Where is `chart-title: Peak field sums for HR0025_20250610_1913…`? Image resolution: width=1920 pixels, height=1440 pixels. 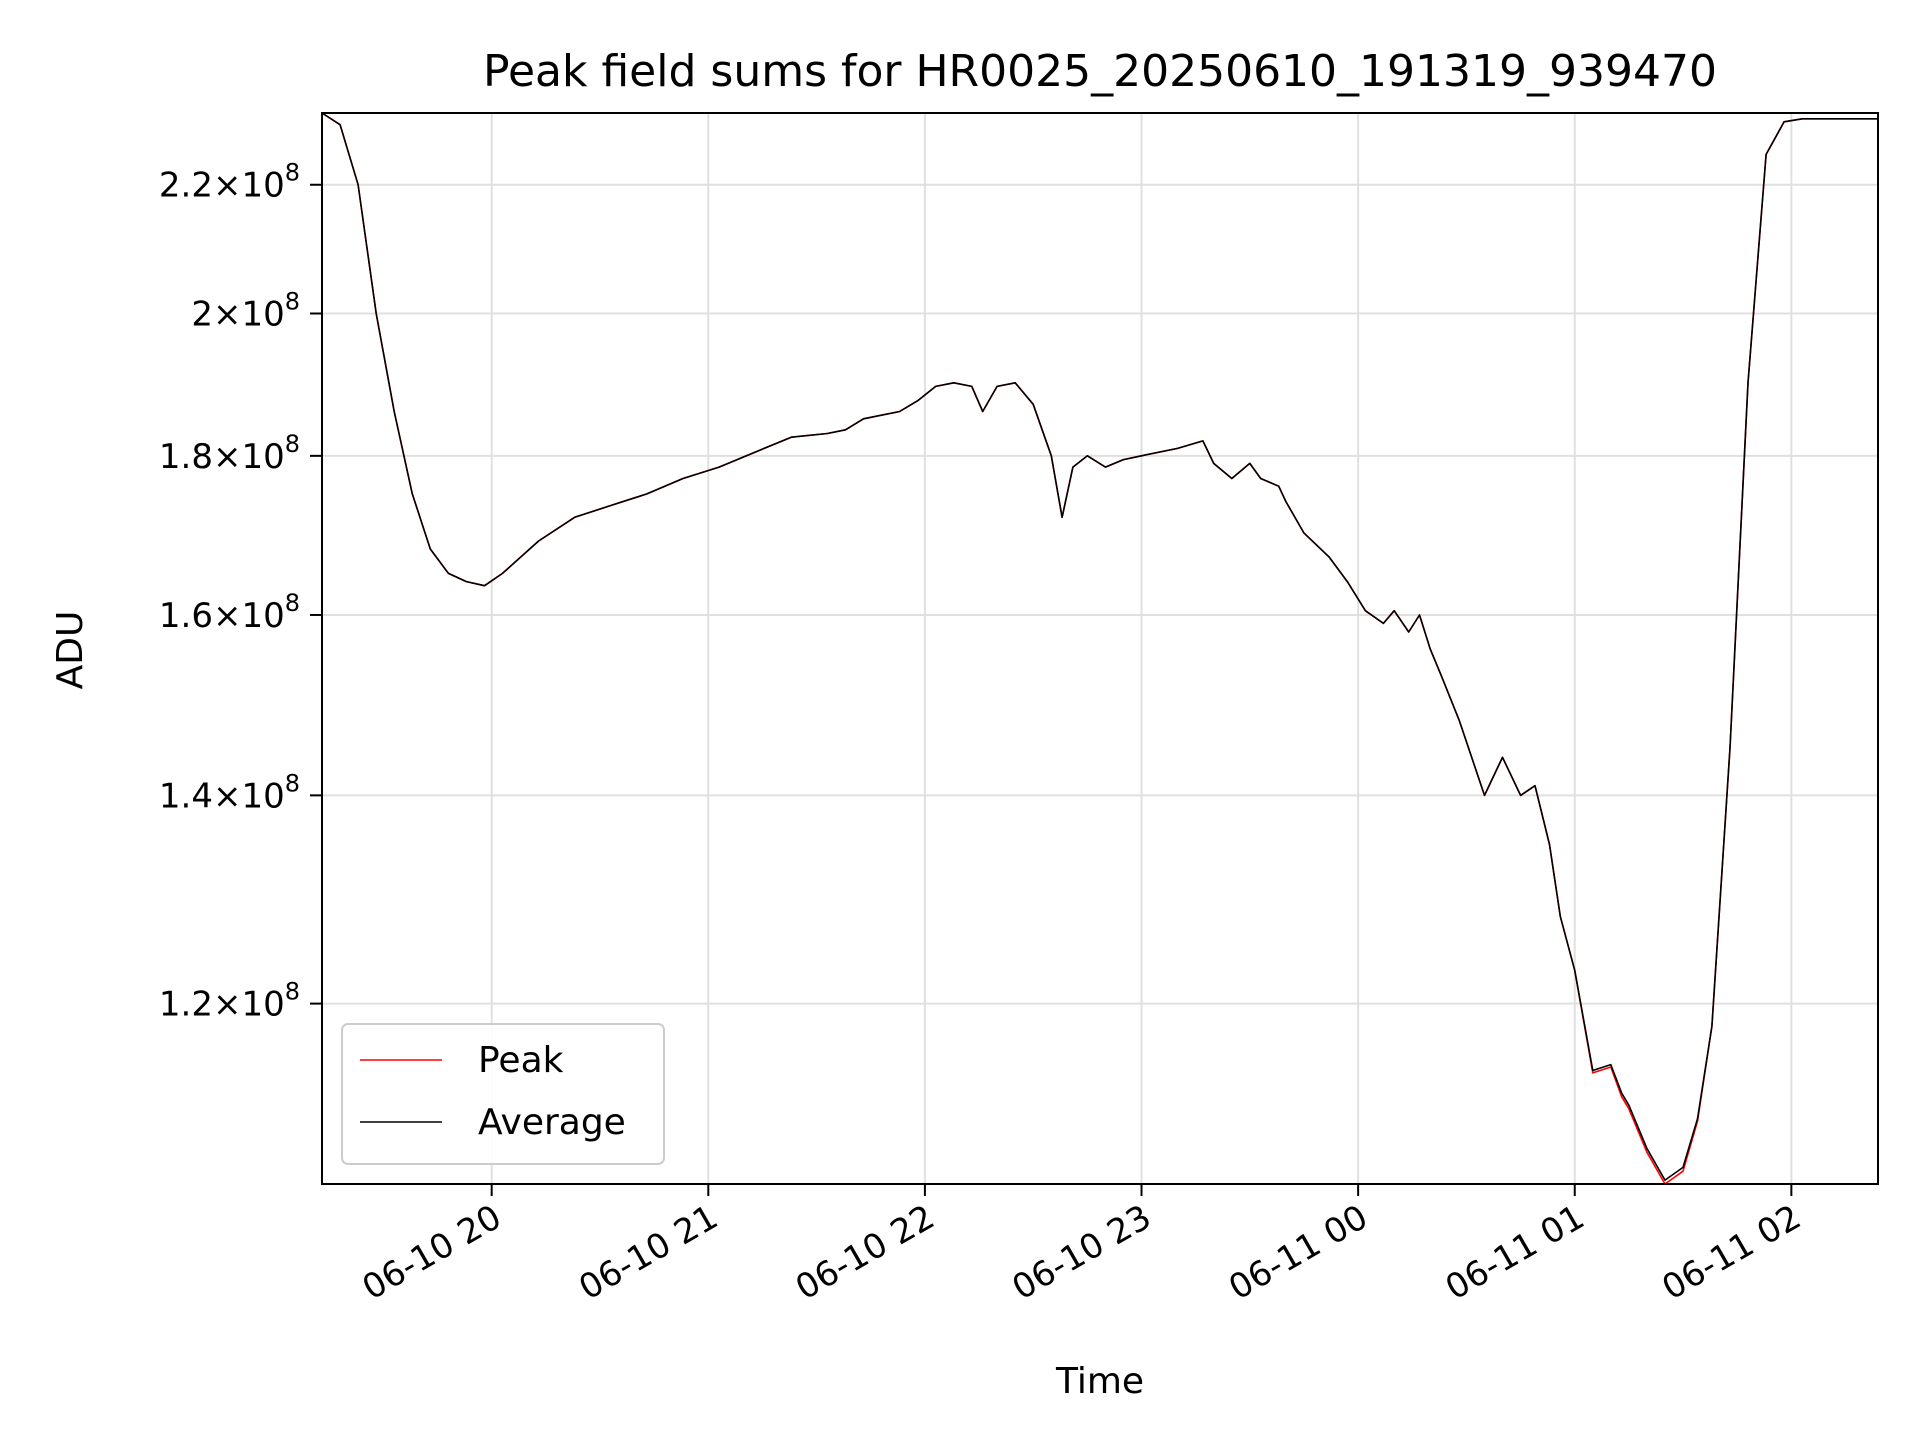
chart-title: Peak field sums for HR0025_20250610_1913… is located at coordinates (1100, 71).